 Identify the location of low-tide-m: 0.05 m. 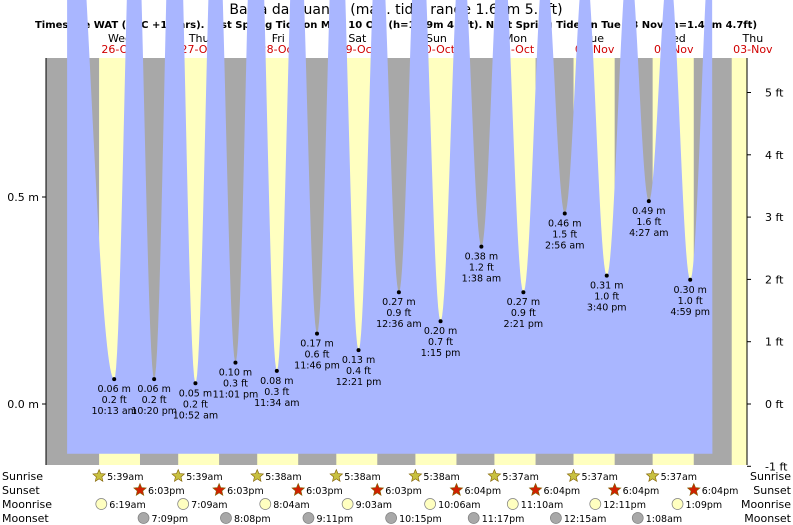
(195, 393).